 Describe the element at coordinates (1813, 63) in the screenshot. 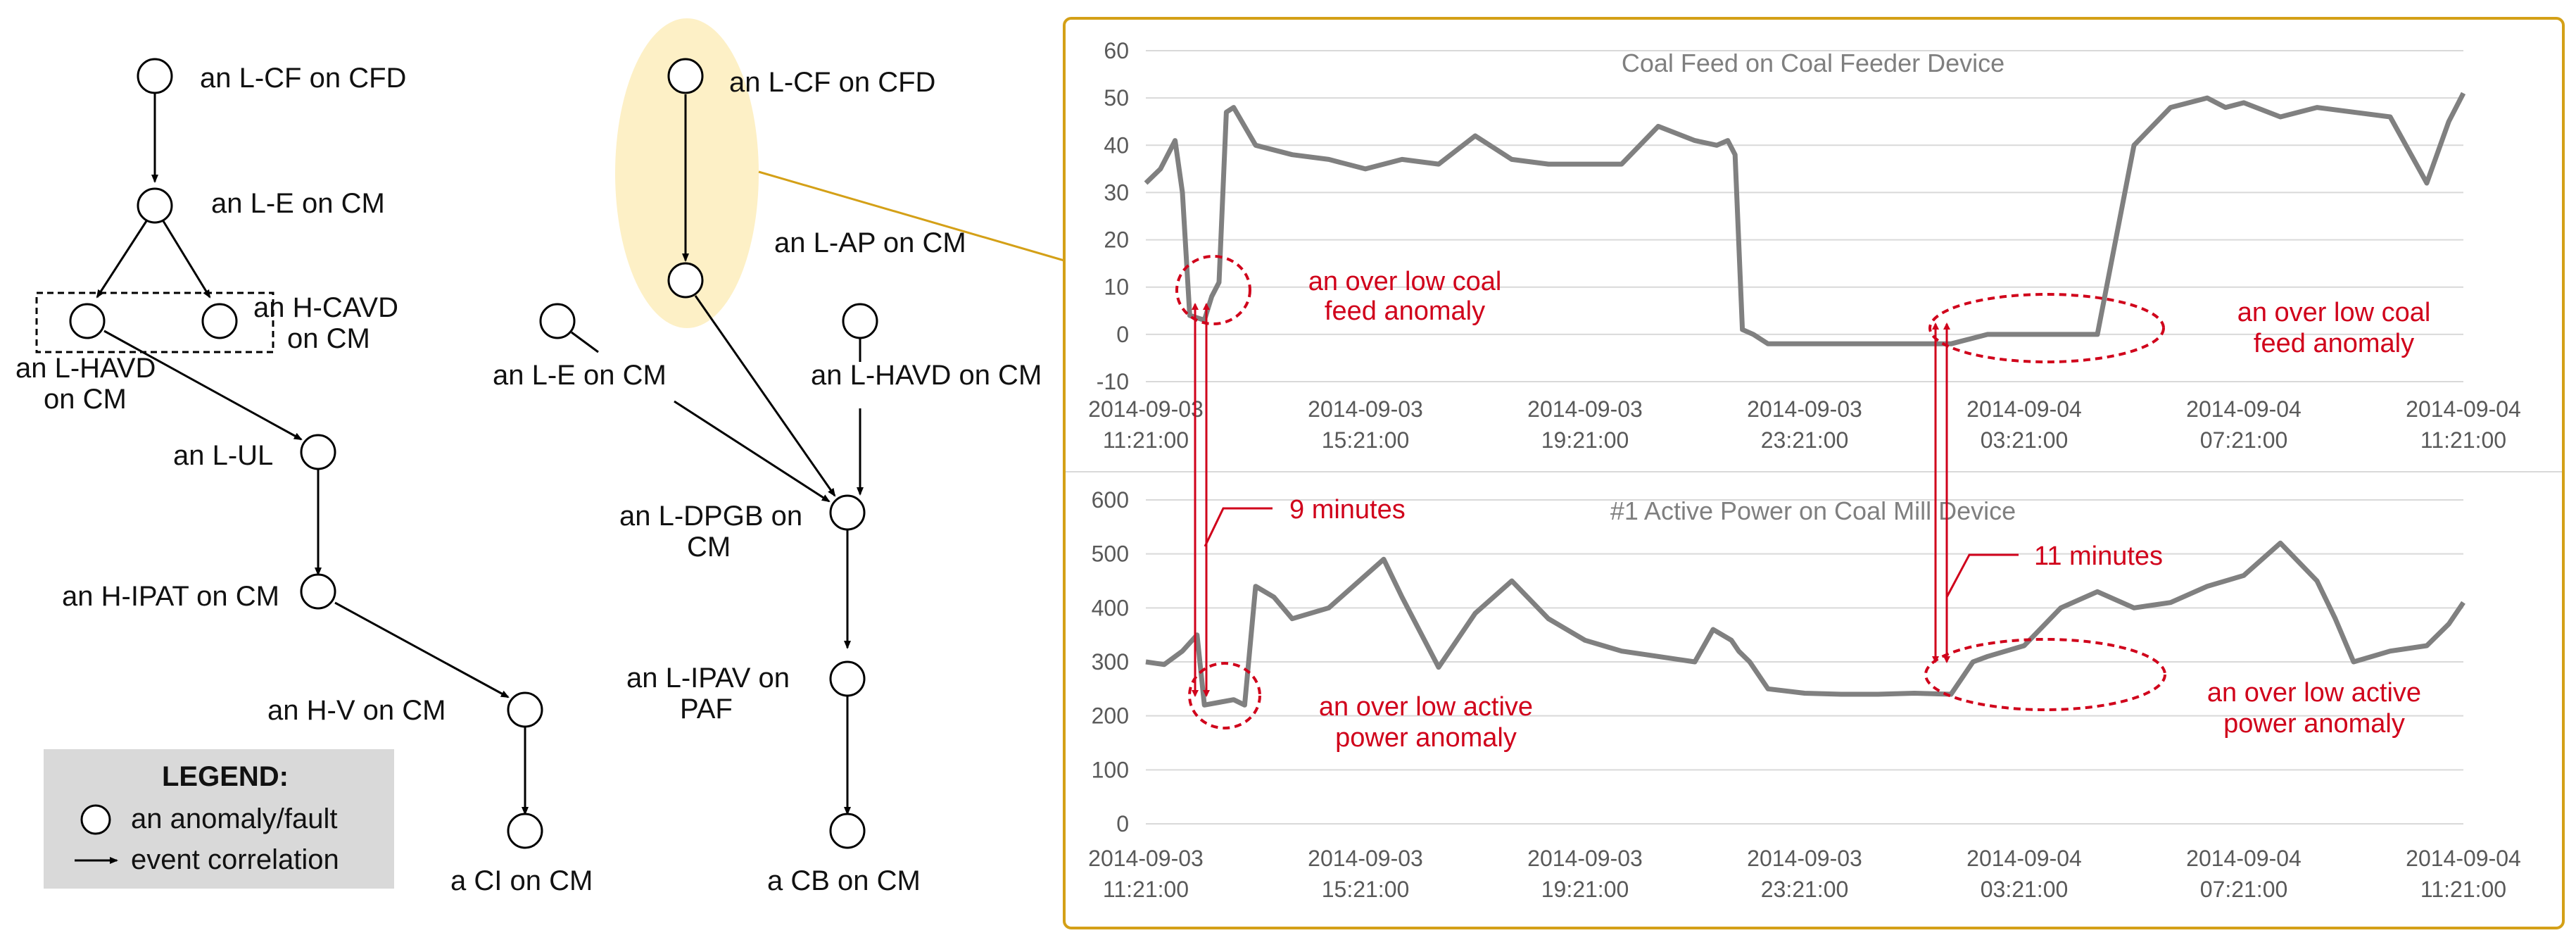

I see `coal-feed-chart-title: Coal Feed on Coal Feeder Device` at that location.